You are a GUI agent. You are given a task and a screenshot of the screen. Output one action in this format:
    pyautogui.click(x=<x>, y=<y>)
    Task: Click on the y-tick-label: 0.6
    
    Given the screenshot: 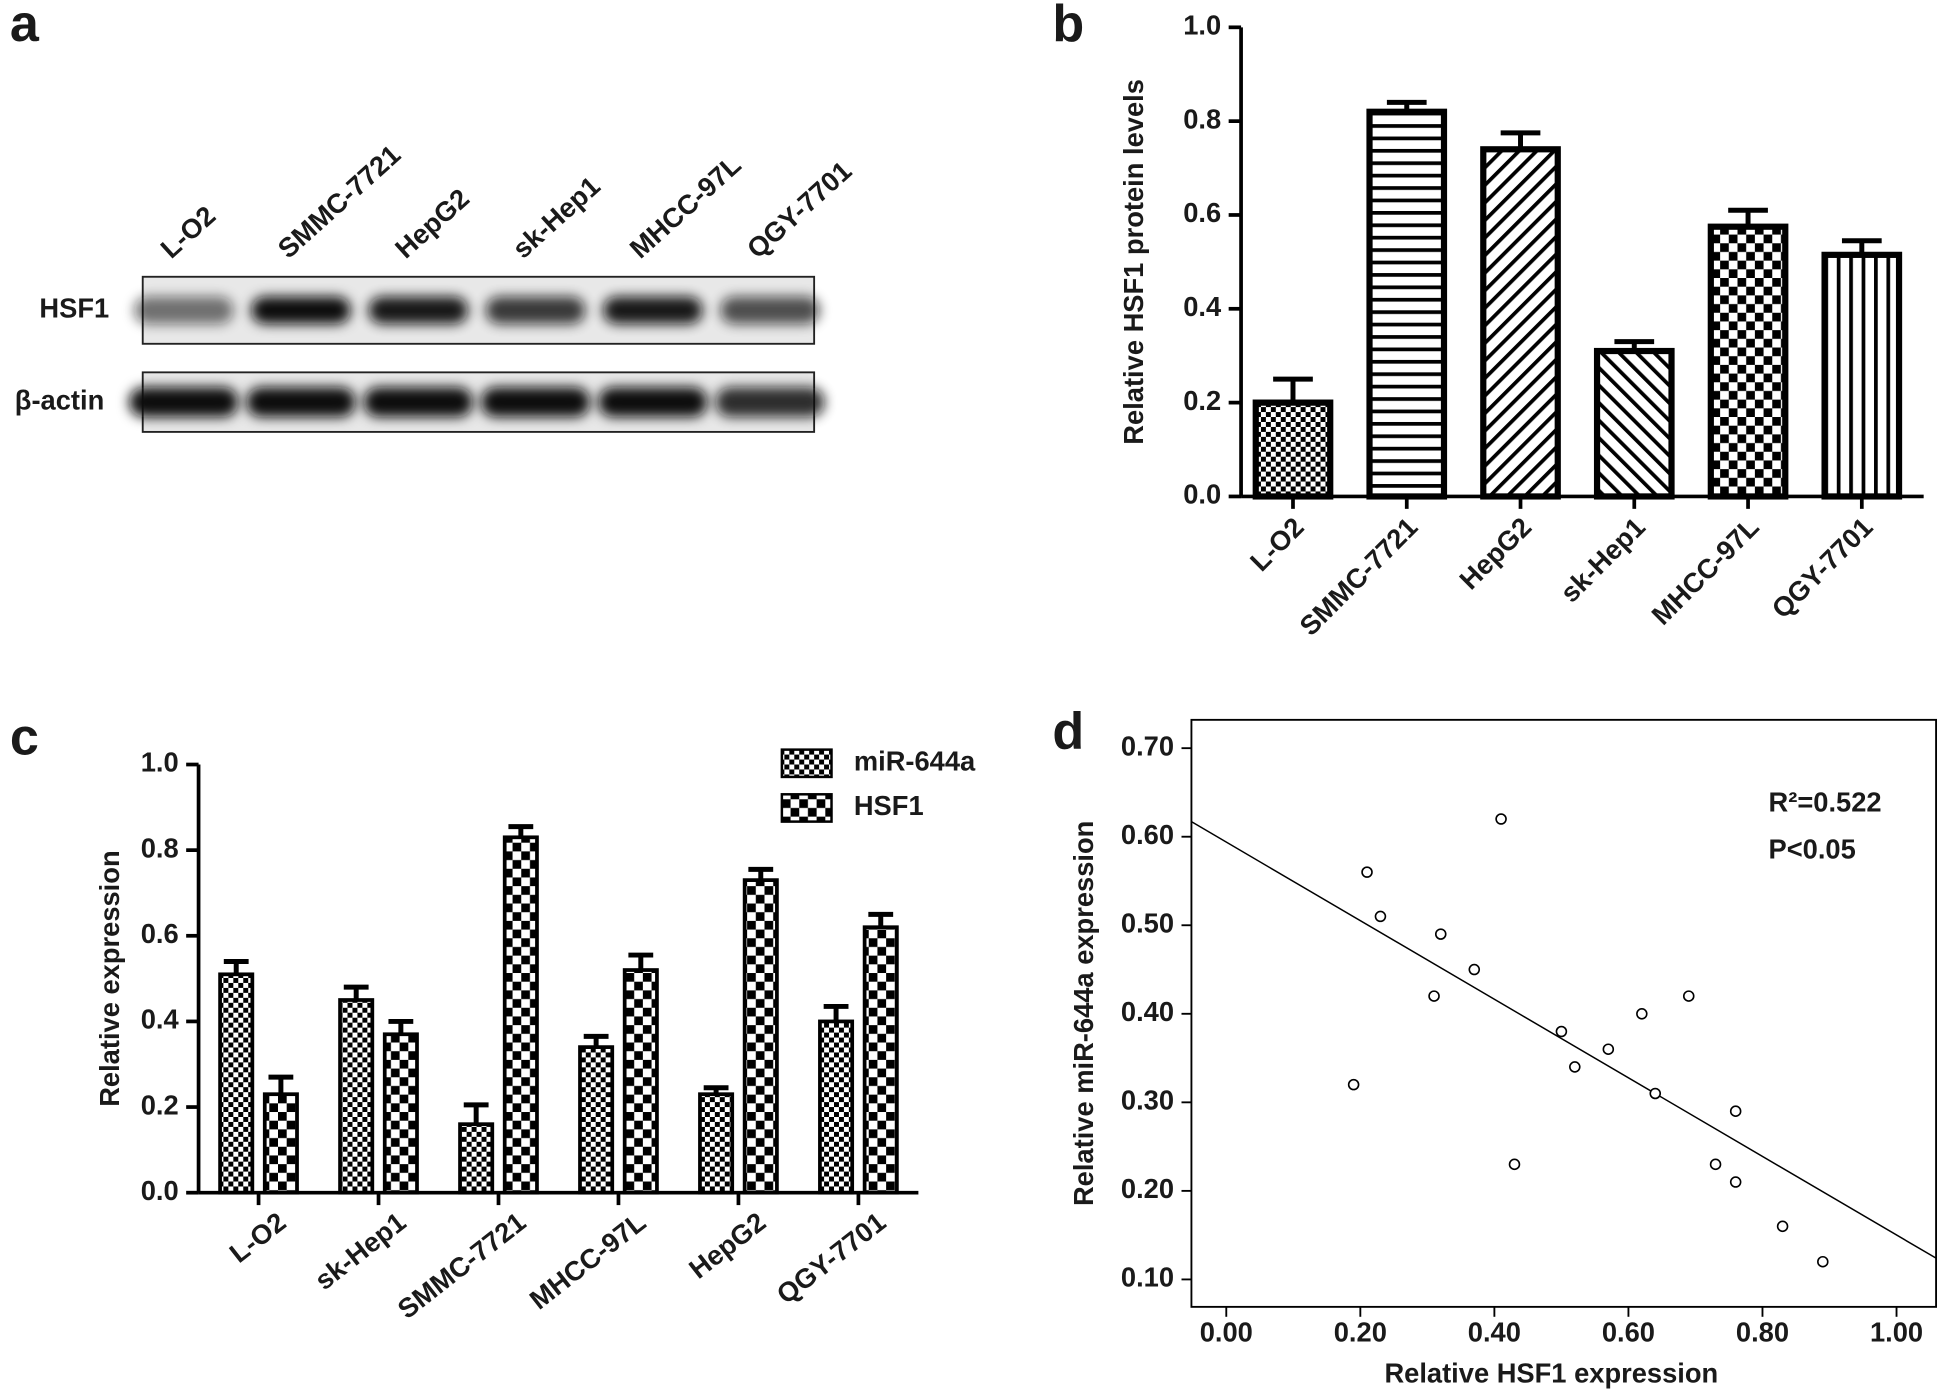 What is the action you would take?
    pyautogui.click(x=1202, y=212)
    